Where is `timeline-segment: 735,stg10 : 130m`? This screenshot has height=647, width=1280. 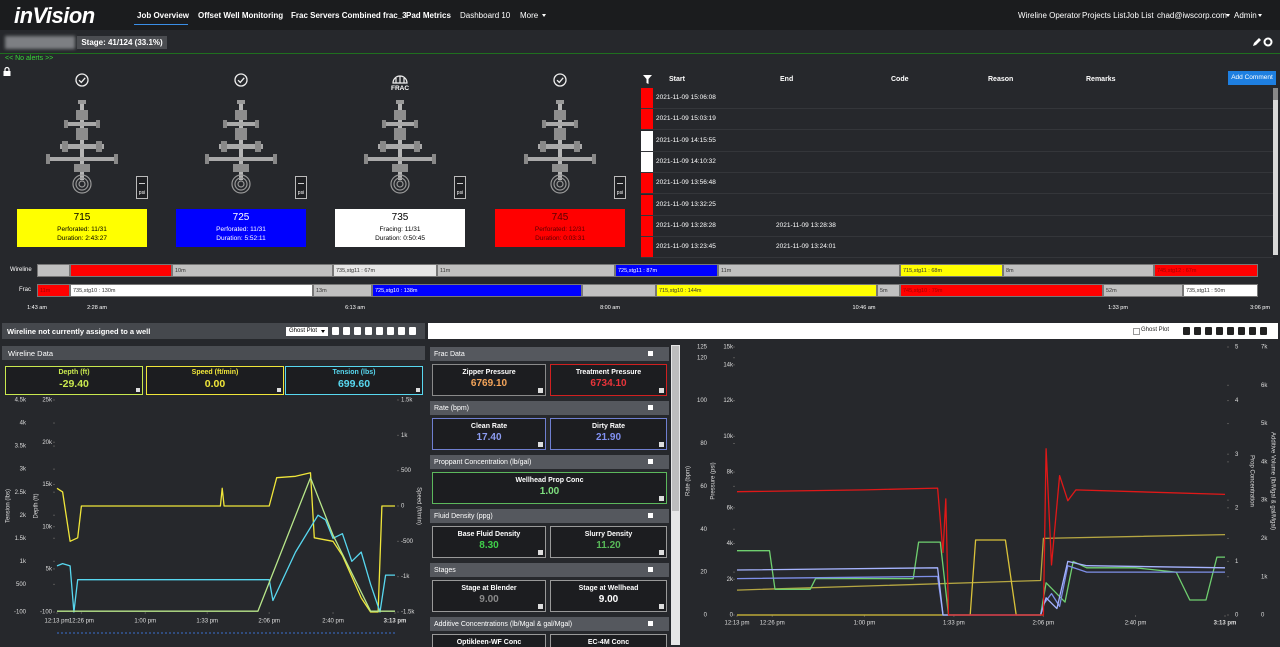 timeline-segment: 735,stg10 : 130m is located at coordinates (191, 290).